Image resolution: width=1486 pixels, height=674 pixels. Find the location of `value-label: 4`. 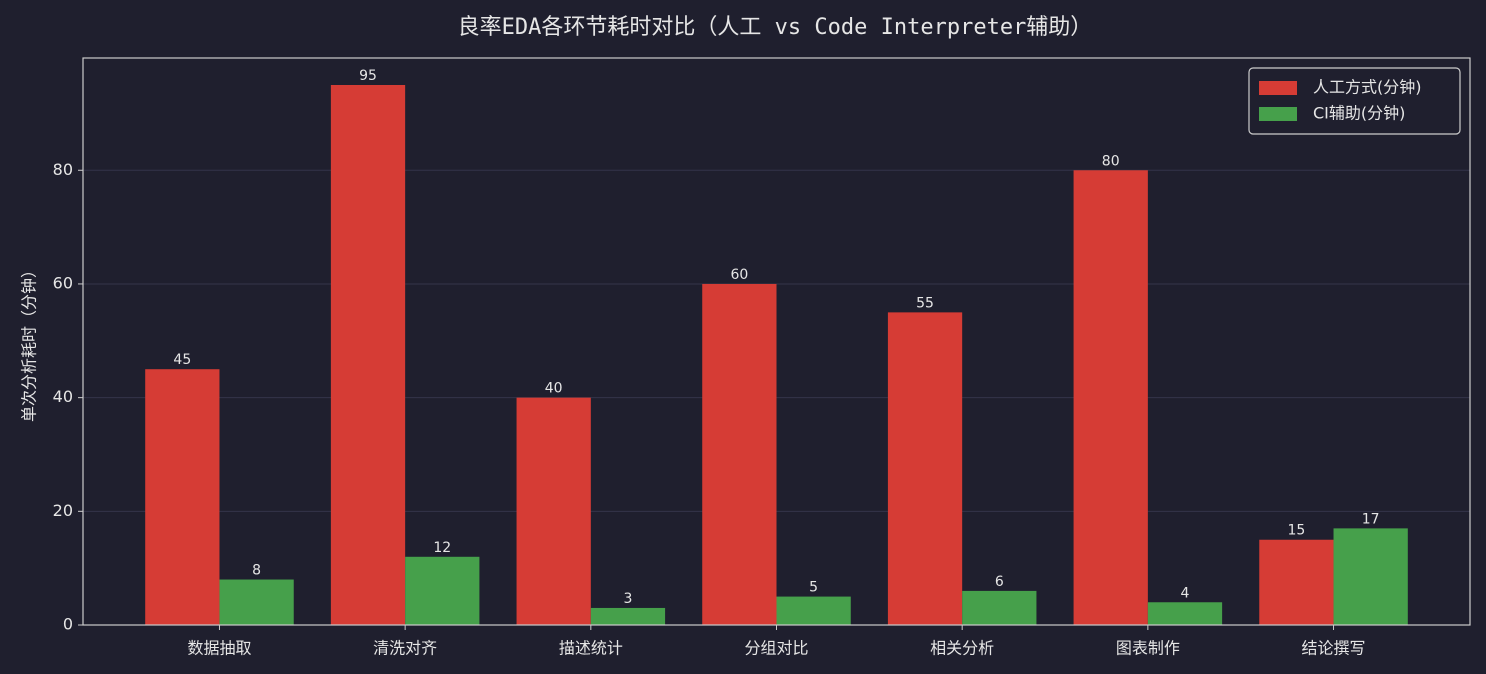

value-label: 4 is located at coordinates (1185, 593).